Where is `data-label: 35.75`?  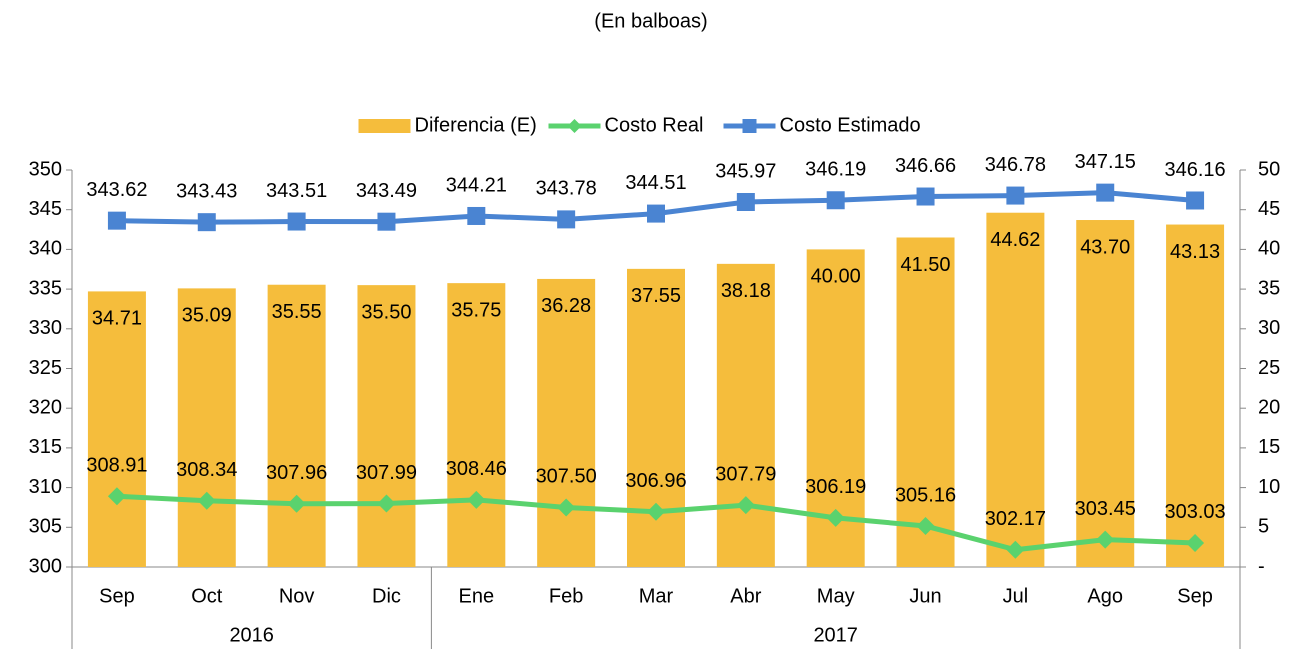
data-label: 35.75 is located at coordinates (476, 310).